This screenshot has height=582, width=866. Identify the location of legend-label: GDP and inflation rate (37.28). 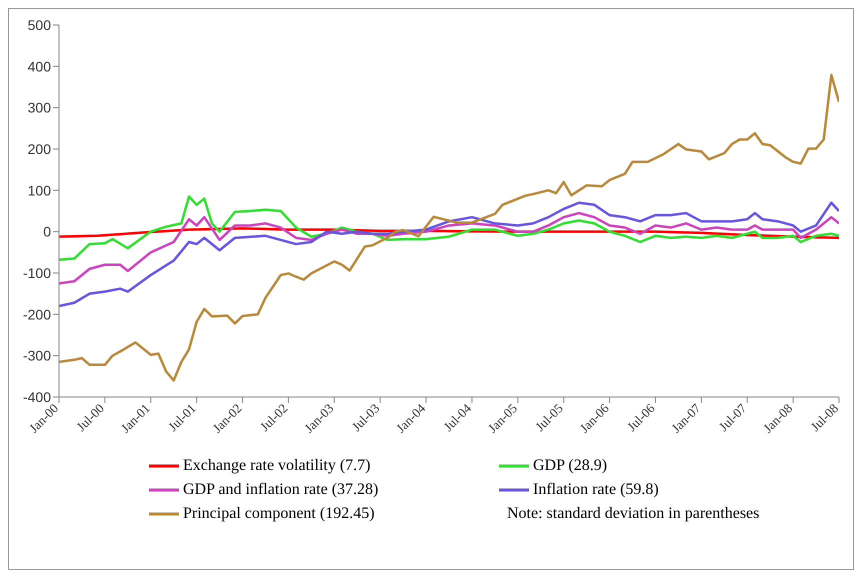
(280, 490).